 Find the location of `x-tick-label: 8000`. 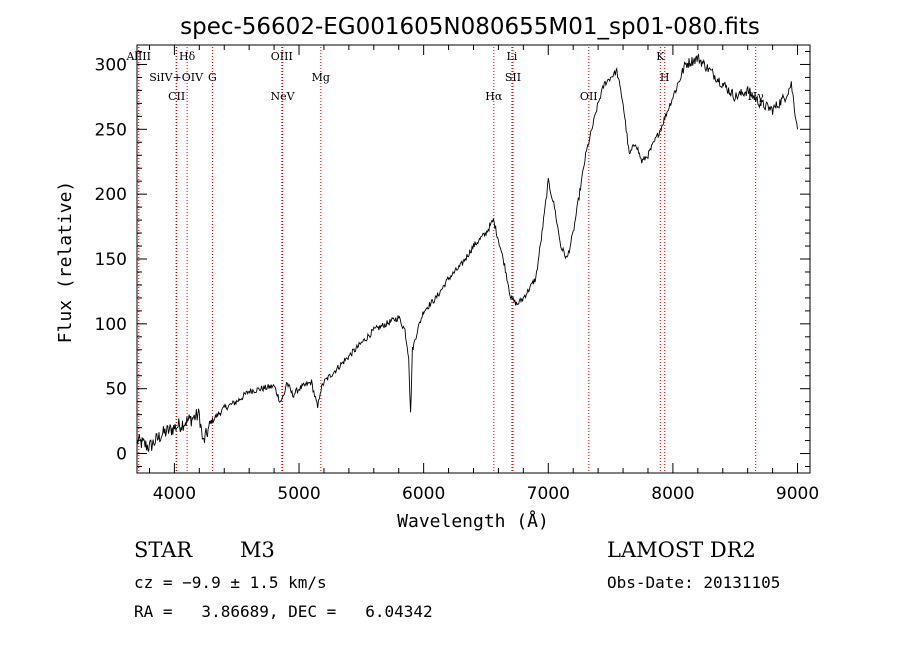

x-tick-label: 8000 is located at coordinates (672, 494).